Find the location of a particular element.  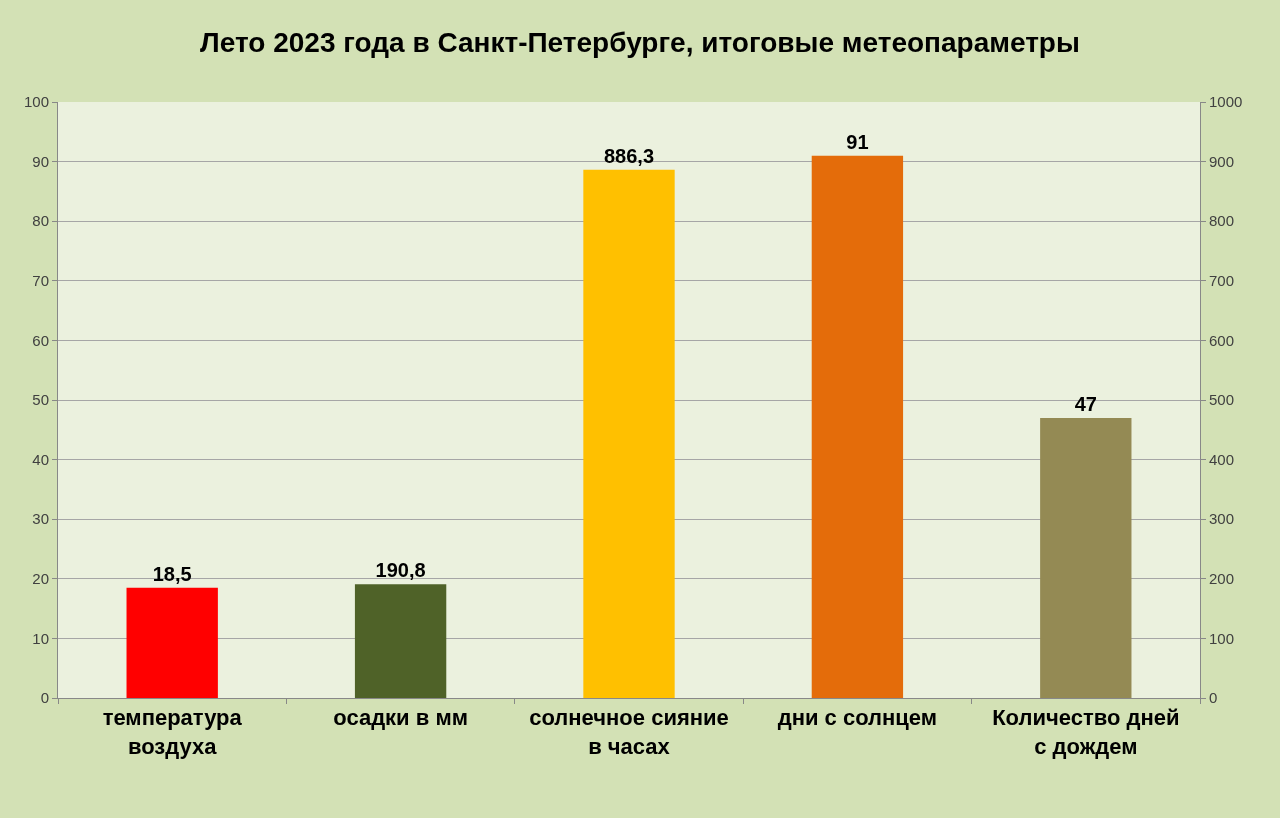

y-tick-label: 40 is located at coordinates (40, 459).